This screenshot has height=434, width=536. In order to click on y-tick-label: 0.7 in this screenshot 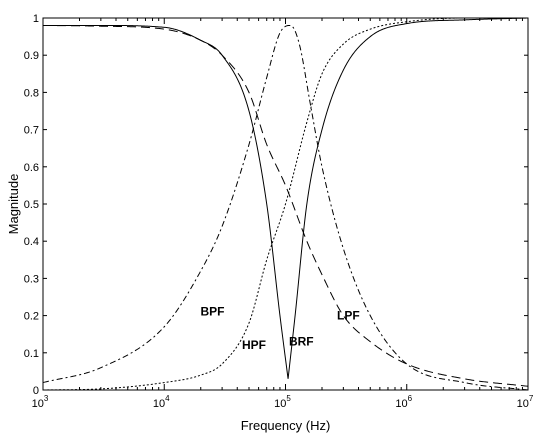, I will do `click(31, 131)`.